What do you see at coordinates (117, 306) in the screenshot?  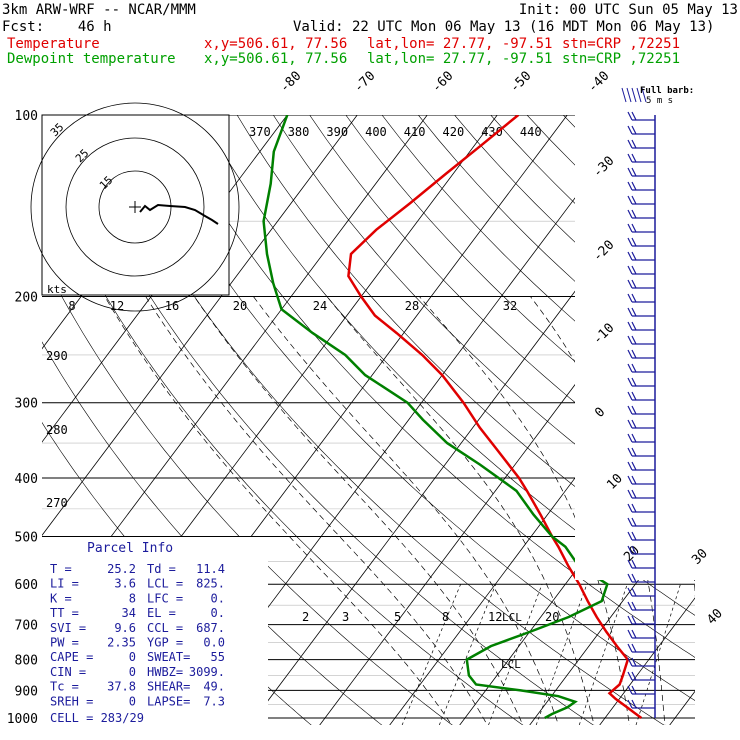 I see `hodograph-tick-label: 12` at bounding box center [117, 306].